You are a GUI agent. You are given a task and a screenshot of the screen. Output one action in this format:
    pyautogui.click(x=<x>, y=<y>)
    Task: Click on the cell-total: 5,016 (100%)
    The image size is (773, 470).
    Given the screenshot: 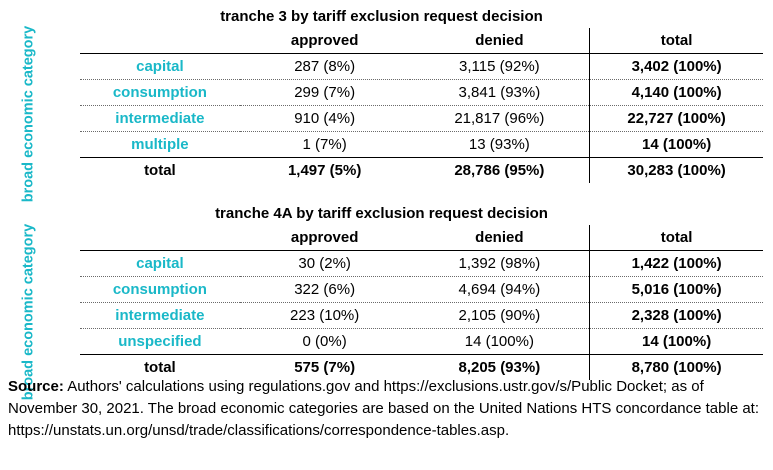 What is the action you would take?
    pyautogui.click(x=676, y=289)
    